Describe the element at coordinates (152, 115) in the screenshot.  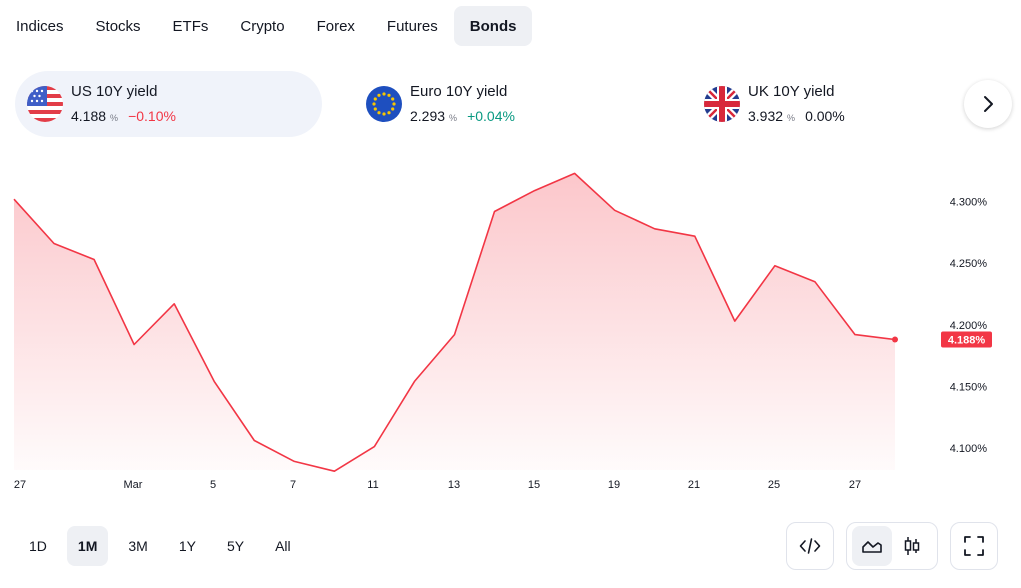
I see `symbol-change: −0.10%` at that location.